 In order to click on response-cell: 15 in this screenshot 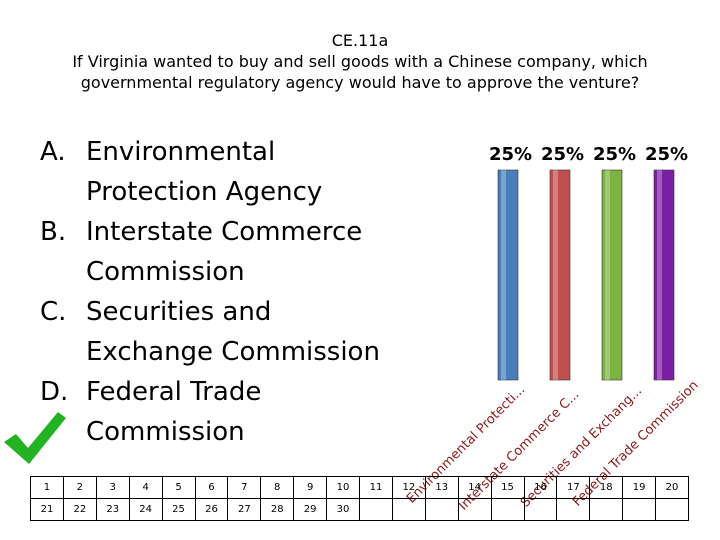, I will do `click(508, 488)`.